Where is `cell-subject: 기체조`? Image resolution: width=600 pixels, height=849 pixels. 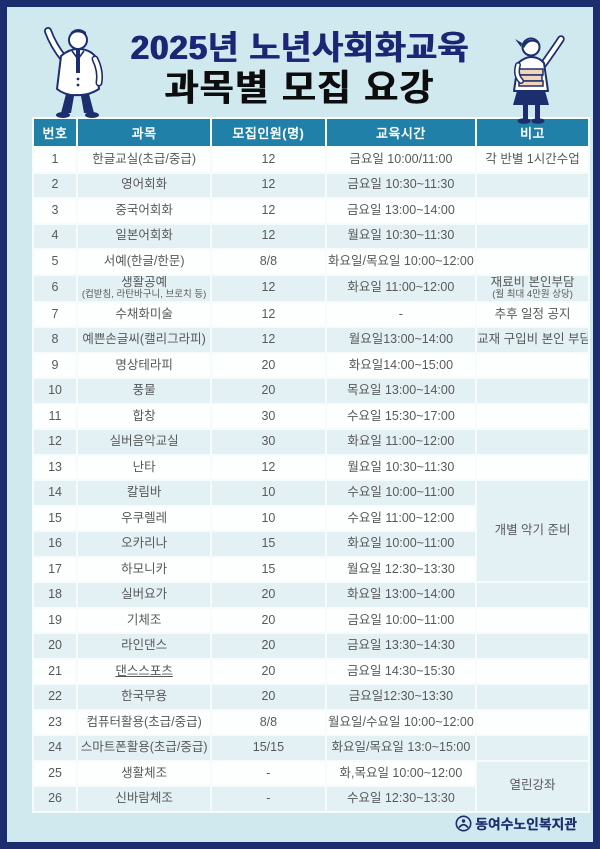 cell-subject: 기체조 is located at coordinates (144, 620).